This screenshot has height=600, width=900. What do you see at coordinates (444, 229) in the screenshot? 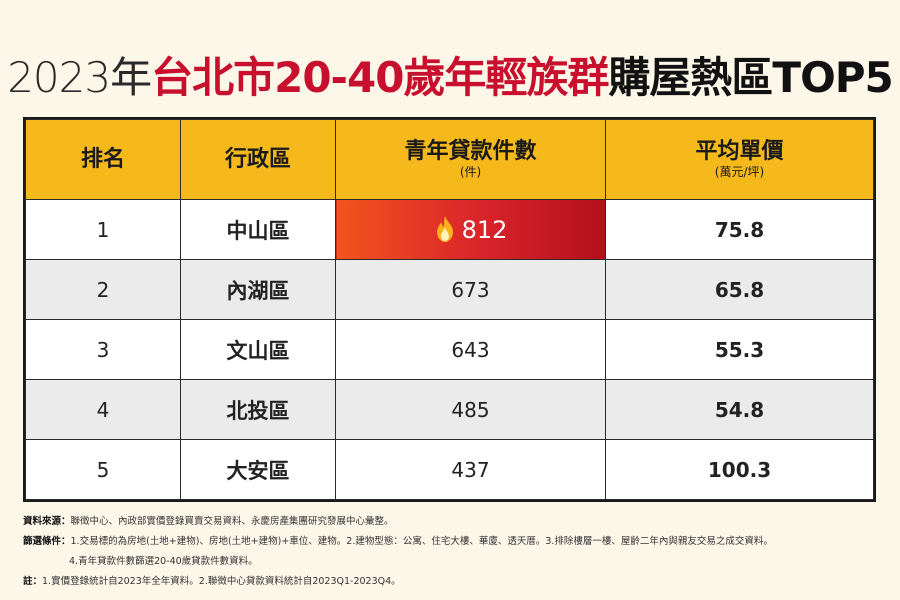
I see `flame-icon` at bounding box center [444, 229].